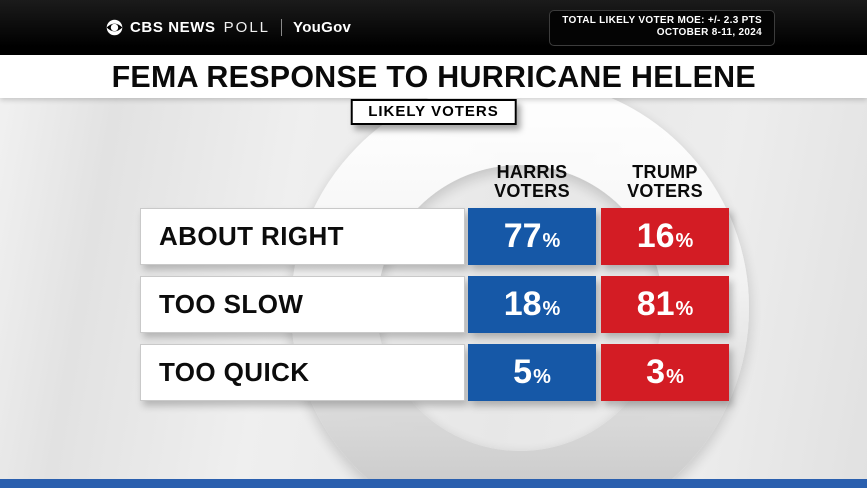 This screenshot has height=488, width=867. What do you see at coordinates (114, 27) in the screenshot?
I see `cbs-eye-icon` at bounding box center [114, 27].